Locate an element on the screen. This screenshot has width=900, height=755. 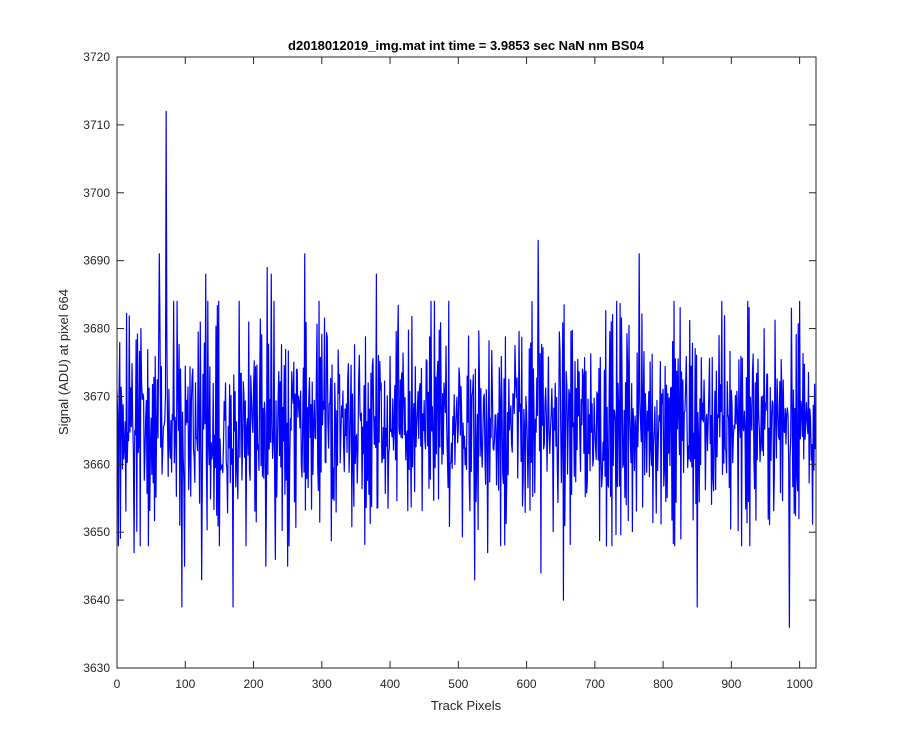
y-axis-label: Signal (ADU) at pixel 664 is located at coordinates (63, 362).